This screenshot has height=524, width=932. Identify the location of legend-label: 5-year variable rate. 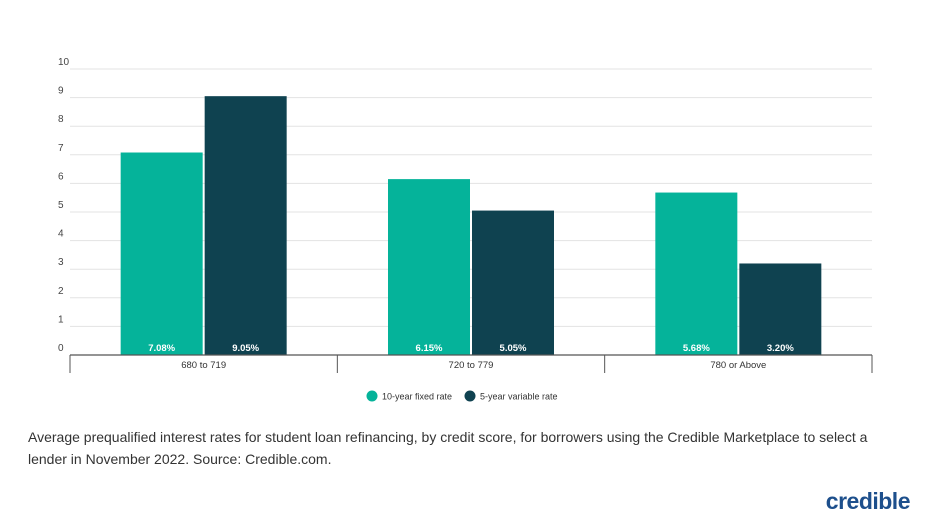
(519, 397).